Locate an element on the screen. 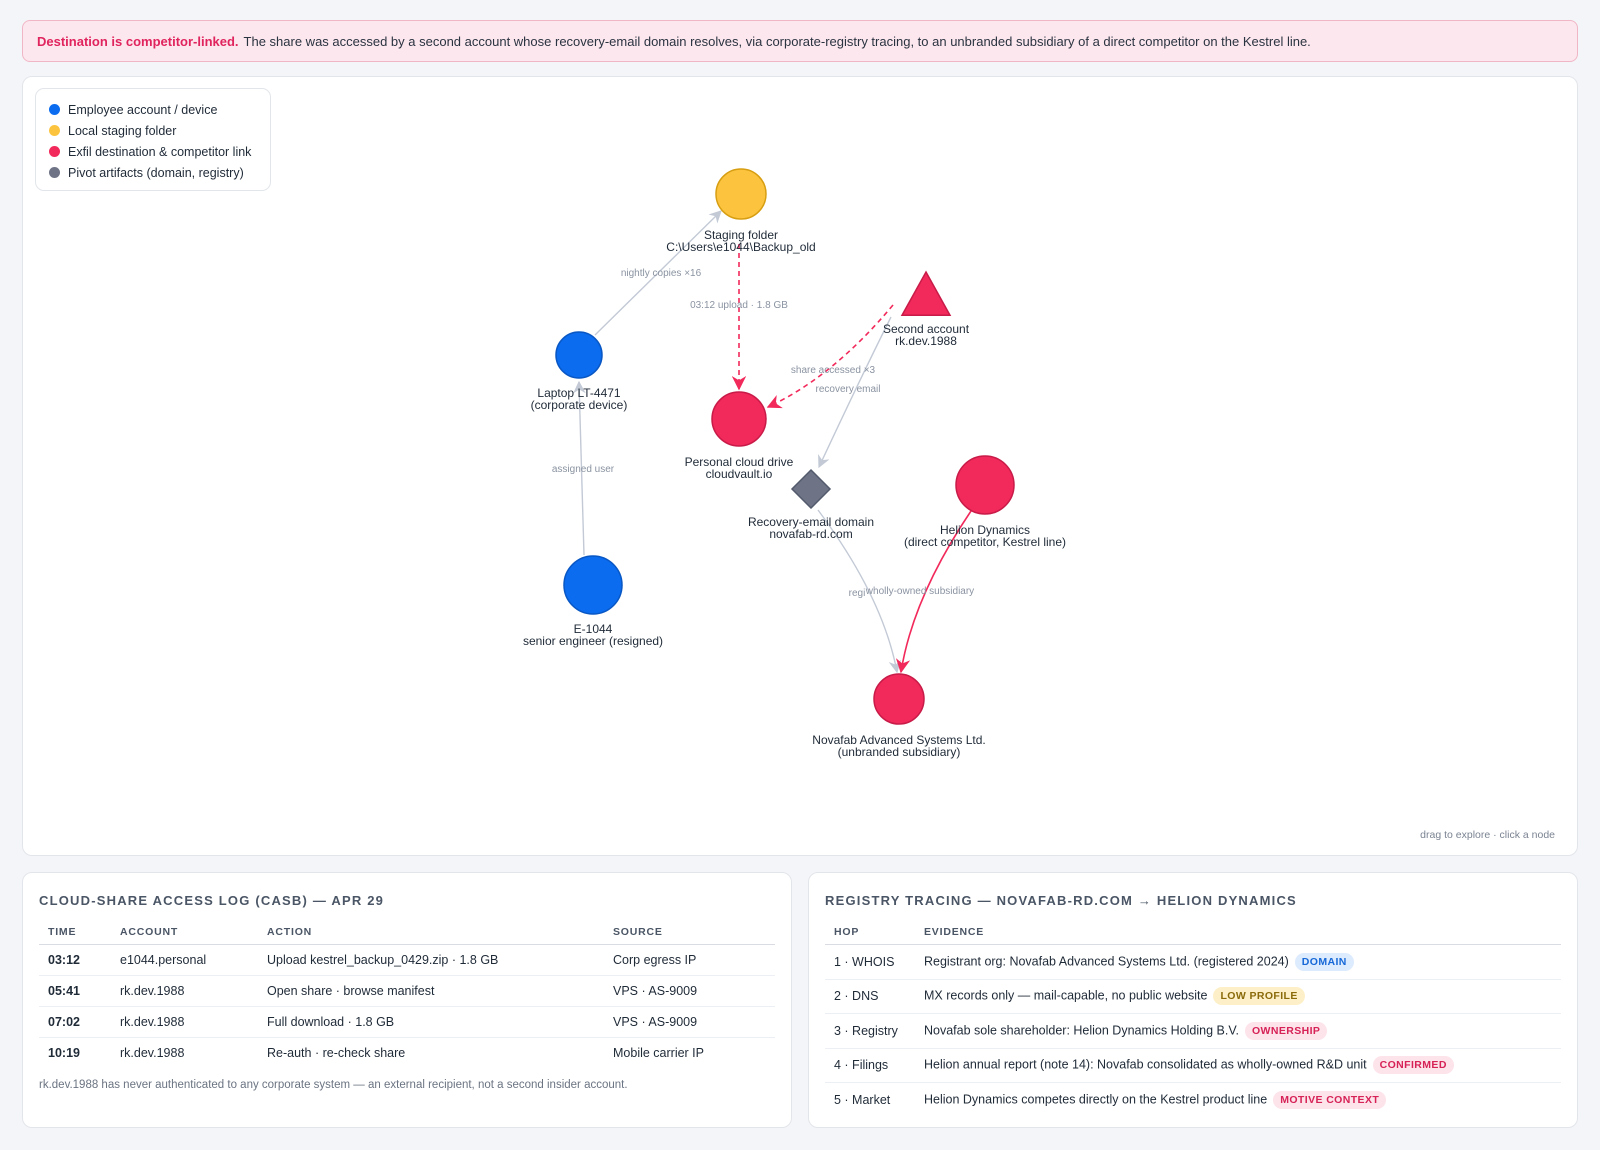 The height and width of the screenshot is (1150, 1600). cell-action: Open share · browse manifest is located at coordinates (431, 991).